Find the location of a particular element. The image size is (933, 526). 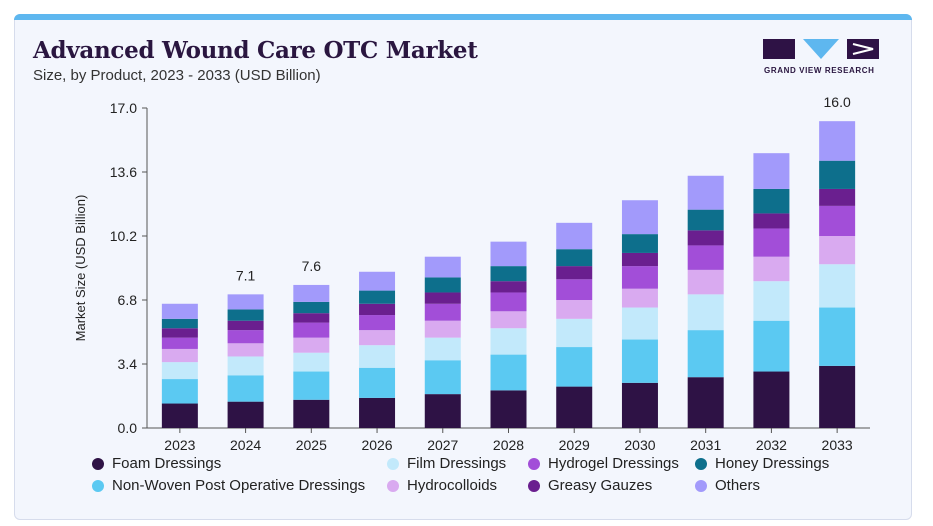

x-tick-label: 2031 is located at coordinates (705, 445).